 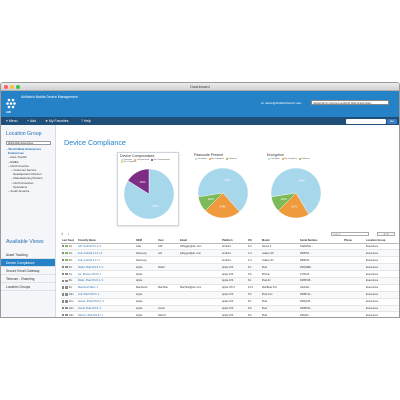 What do you see at coordinates (56, 121) in the screenshot?
I see `nav-favorites: ★ My Favorites` at bounding box center [56, 121].